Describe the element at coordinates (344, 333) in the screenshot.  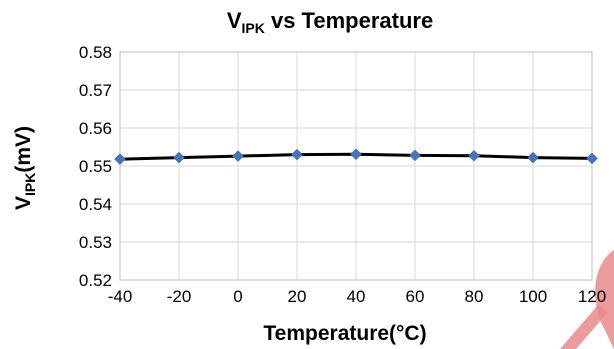
I see `x-axis-title: Temperature(°C)` at that location.